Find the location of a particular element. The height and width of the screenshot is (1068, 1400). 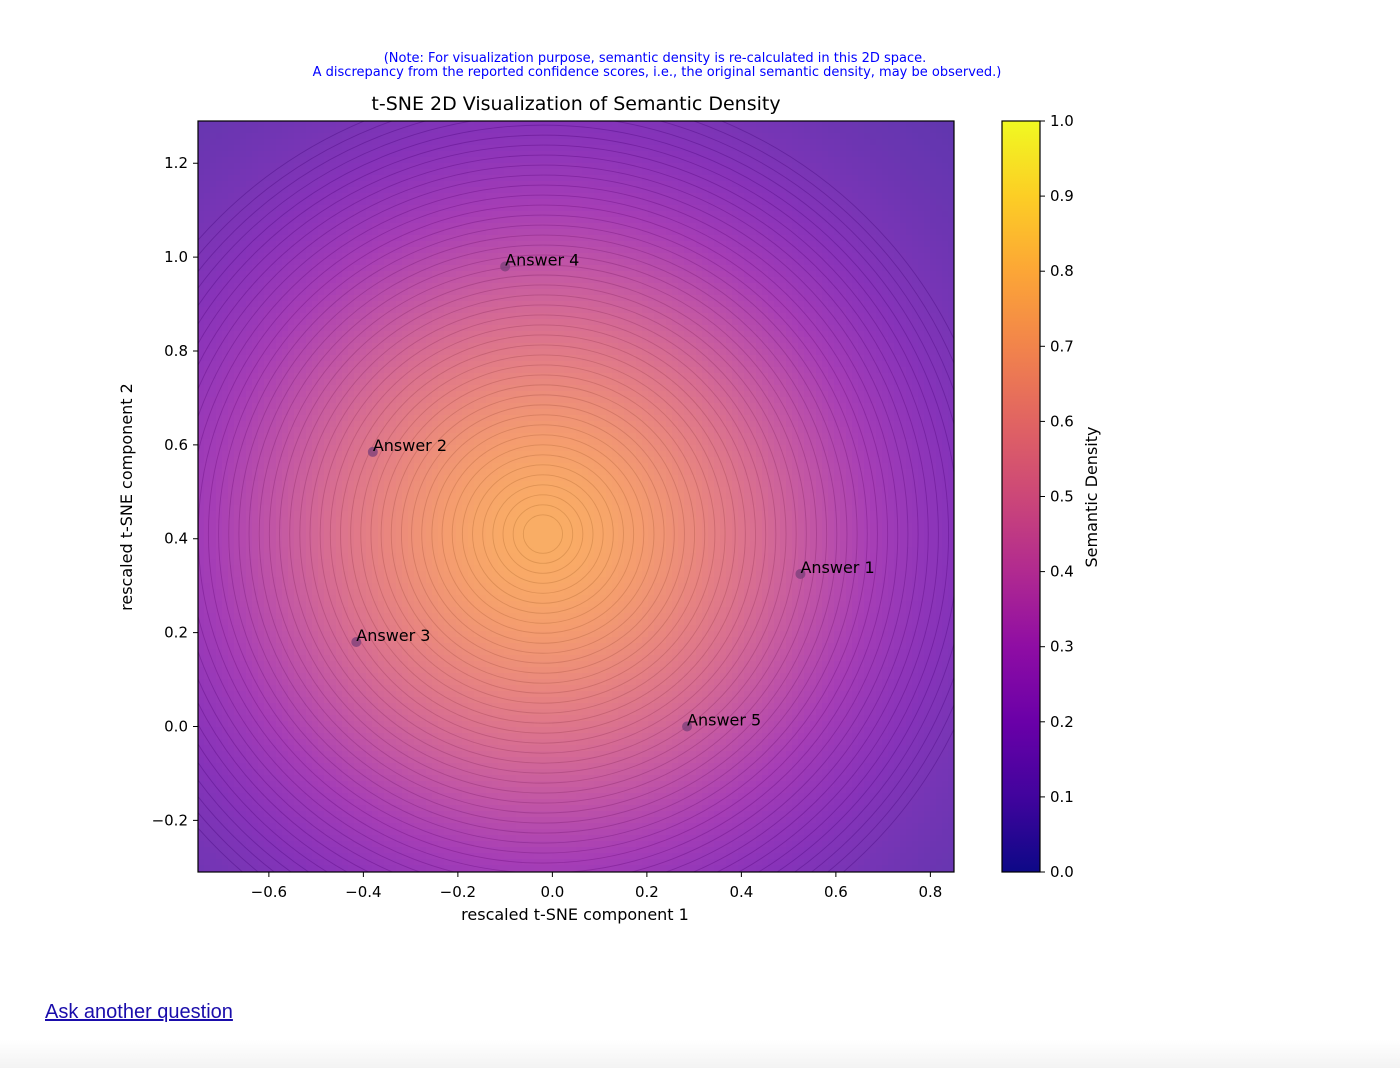

x-axis-label: rescaled t-SNE component 1 is located at coordinates (575, 914).